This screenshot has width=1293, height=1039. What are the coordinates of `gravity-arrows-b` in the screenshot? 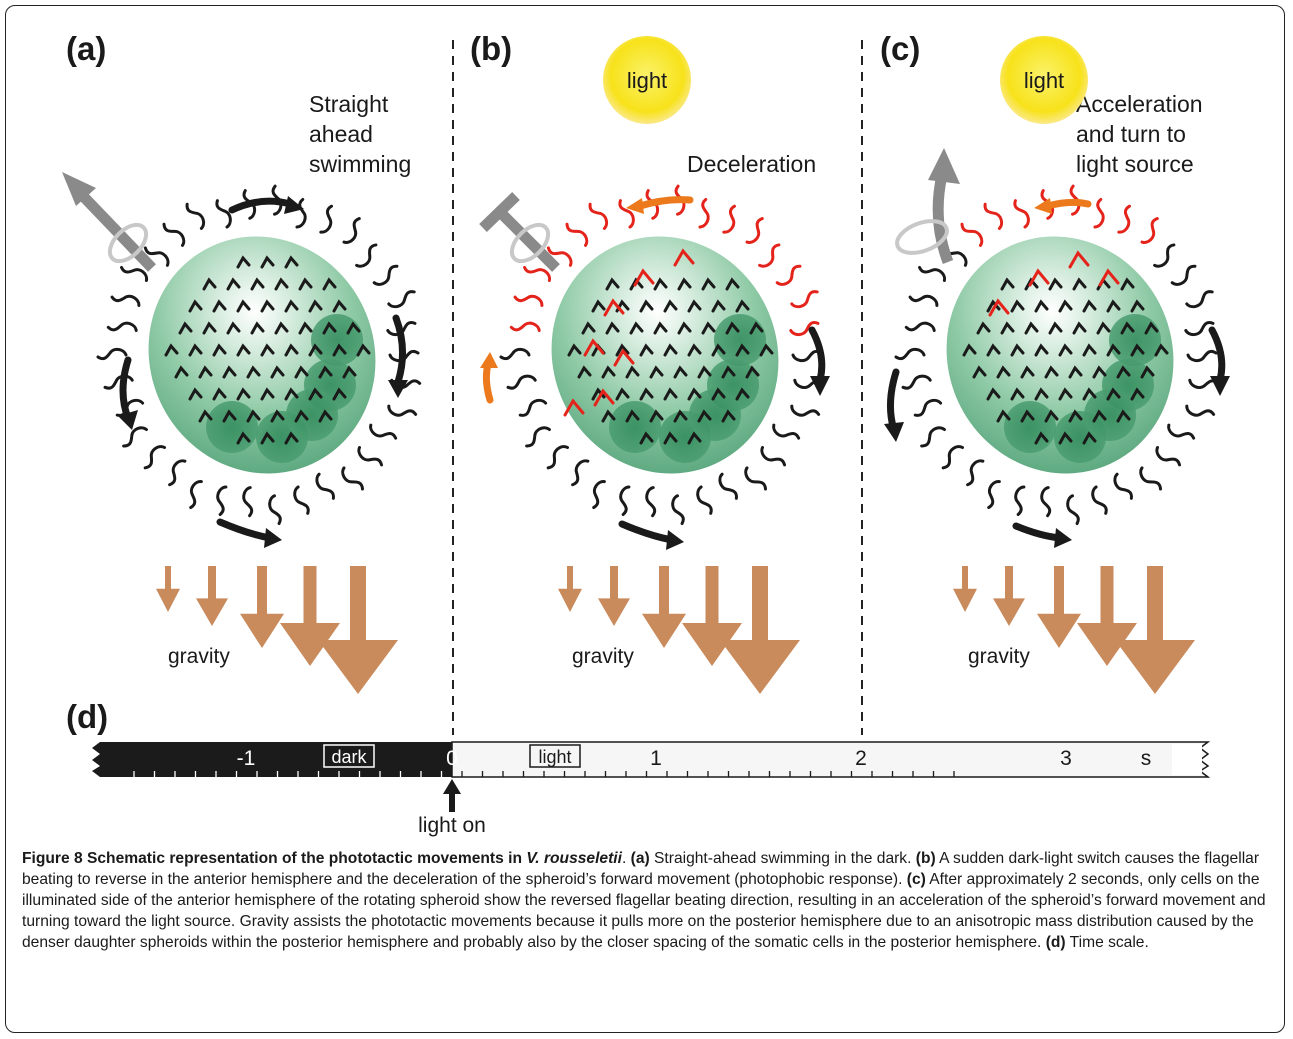 It's located at (679, 630).